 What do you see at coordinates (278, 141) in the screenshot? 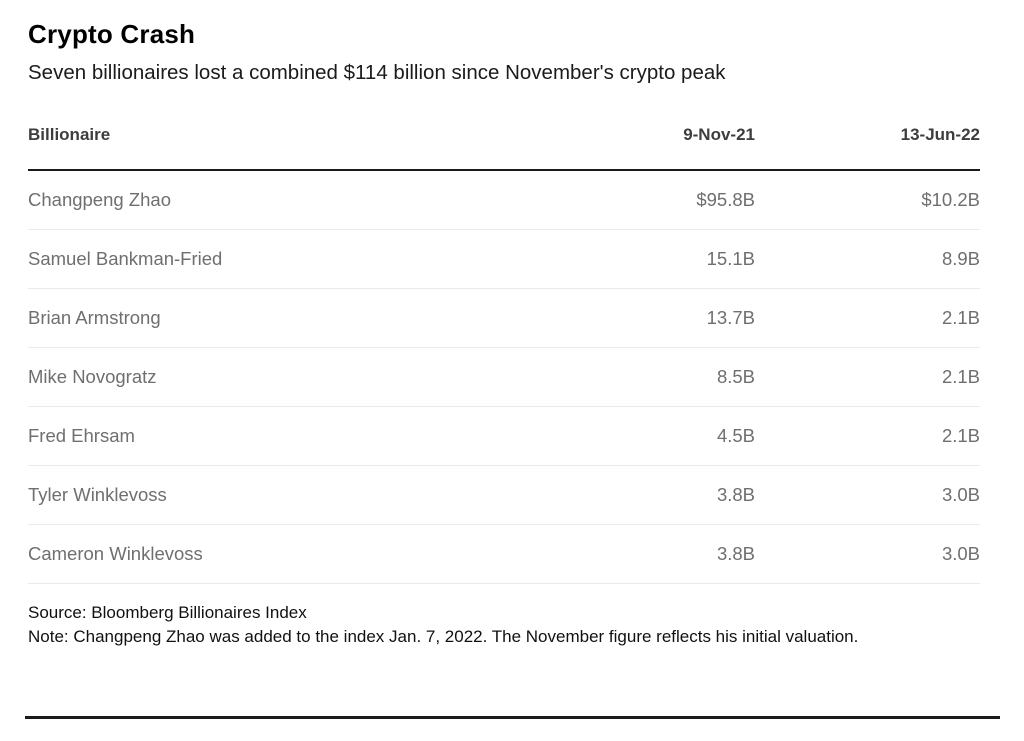
I see `column-header-billionaire: Billionaire` at bounding box center [278, 141].